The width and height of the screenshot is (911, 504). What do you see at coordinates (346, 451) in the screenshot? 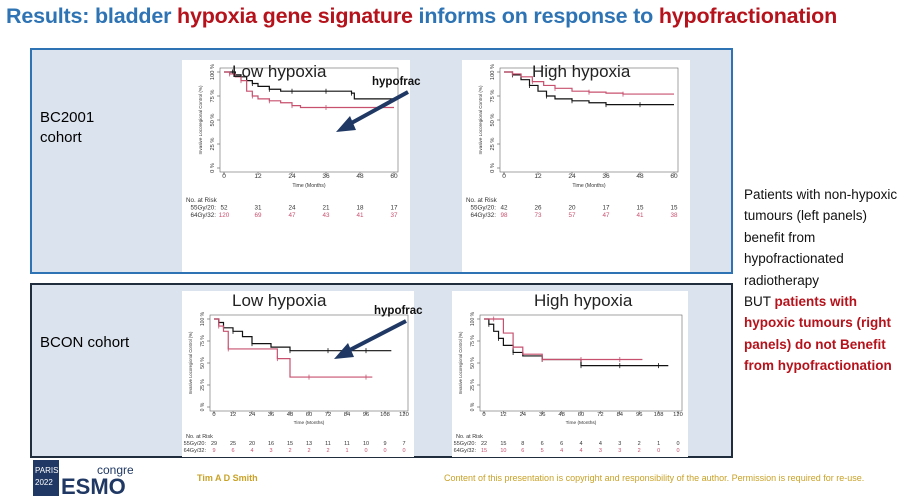
I see `risk-value: 1` at bounding box center [346, 451].